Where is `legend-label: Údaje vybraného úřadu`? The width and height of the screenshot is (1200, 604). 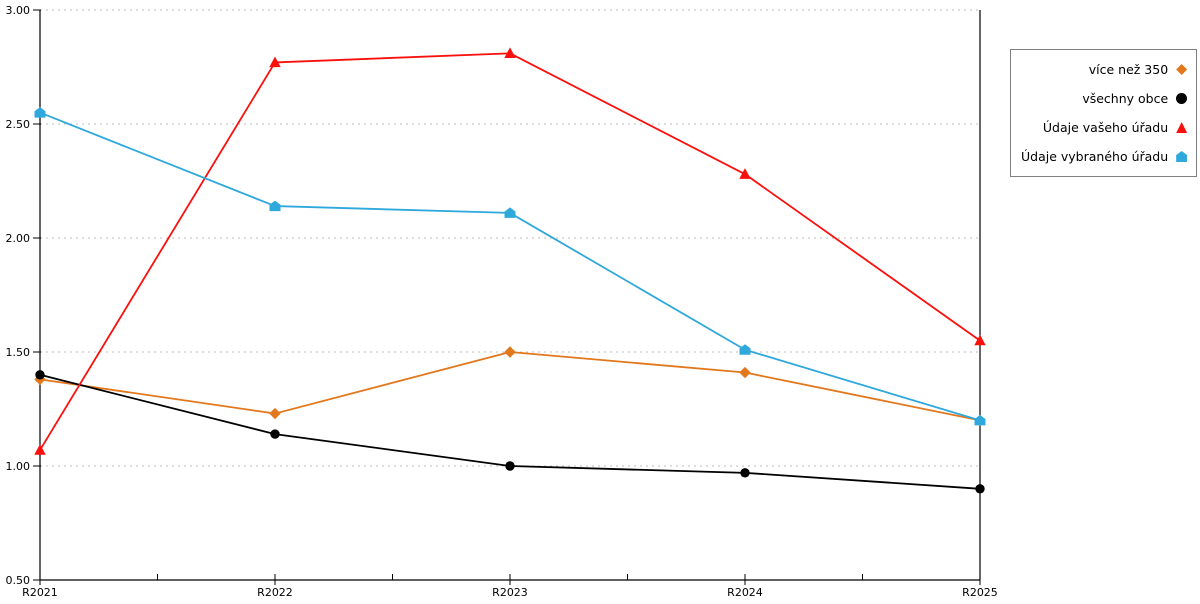
legend-label: Údaje vybraného úřadu is located at coordinates (1095, 156).